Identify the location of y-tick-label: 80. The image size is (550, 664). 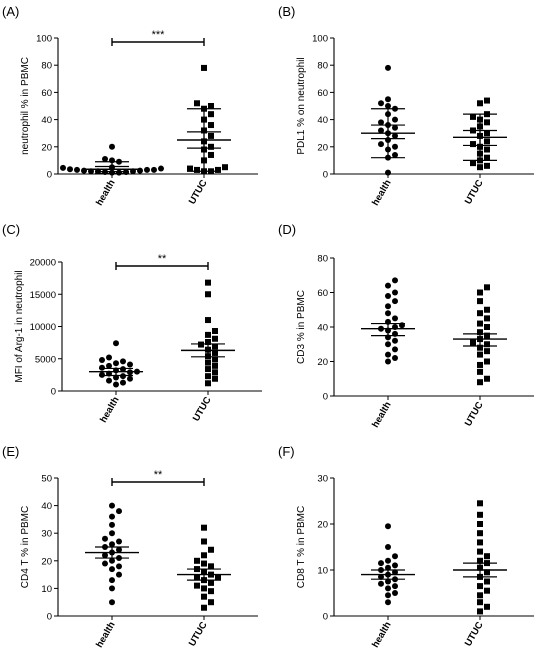
(322, 259).